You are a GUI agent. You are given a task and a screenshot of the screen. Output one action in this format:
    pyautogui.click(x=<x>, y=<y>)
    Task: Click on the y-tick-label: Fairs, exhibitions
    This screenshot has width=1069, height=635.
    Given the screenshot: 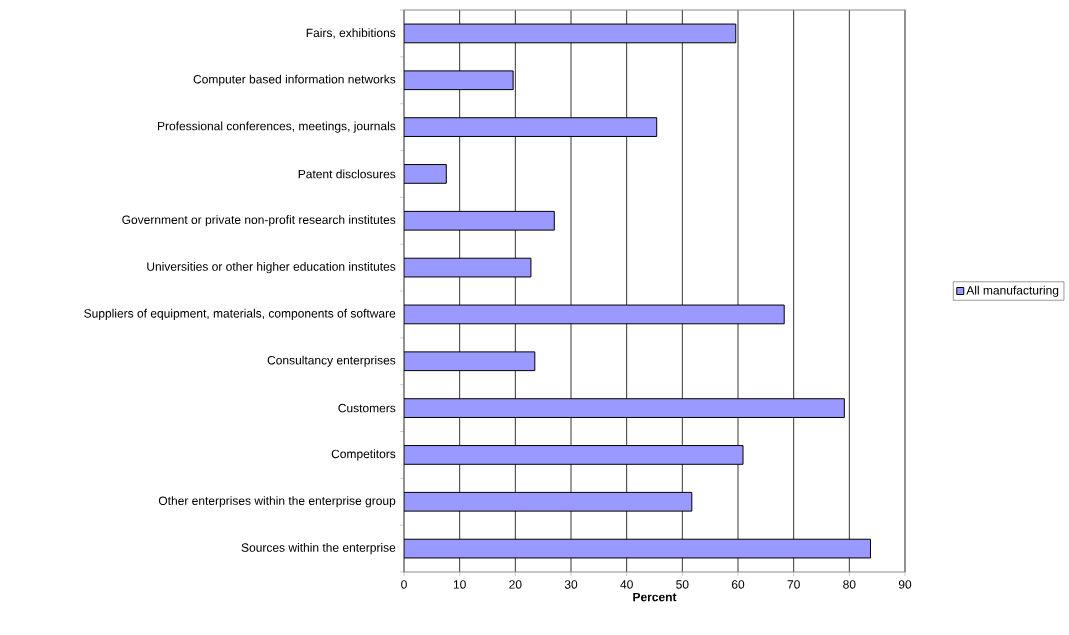 What is the action you would take?
    pyautogui.click(x=351, y=33)
    